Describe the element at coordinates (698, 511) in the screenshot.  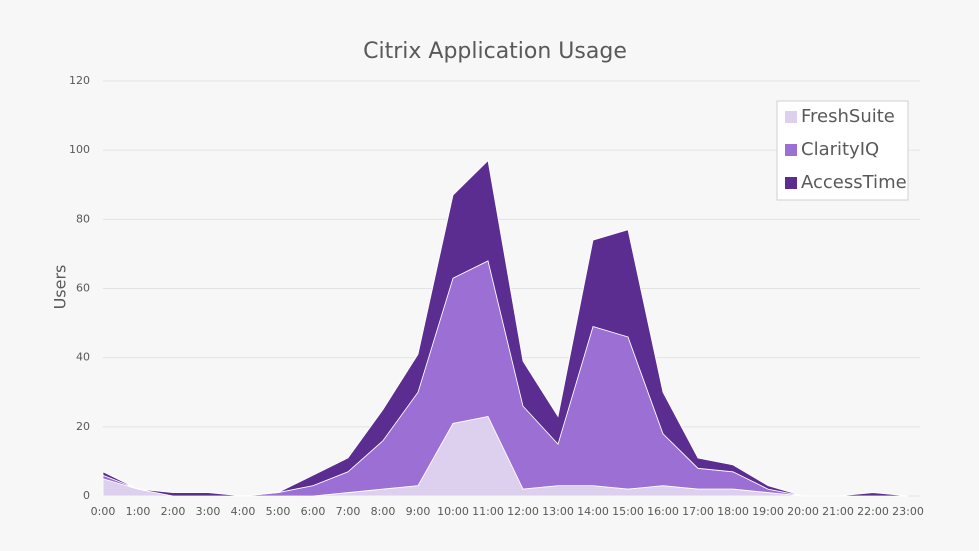
I see `x-tick-label: 17:00` at that location.